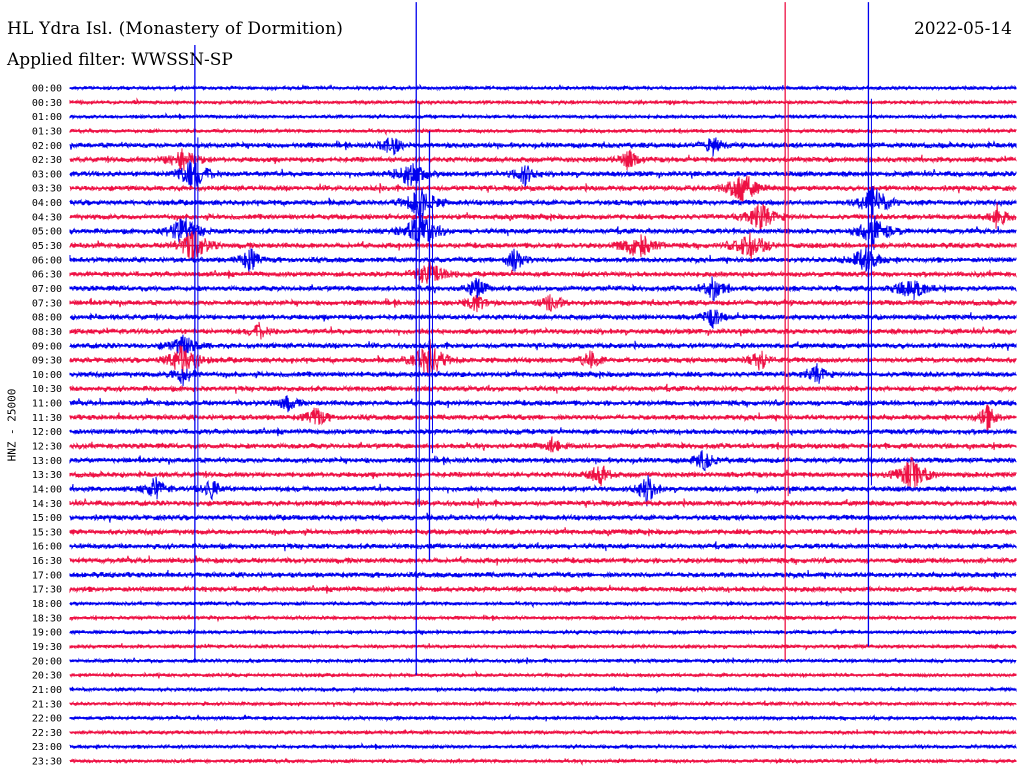 The width and height of the screenshot is (1024, 780). Describe the element at coordinates (524, 189) in the screenshot. I see `trace-row-0330: 03:30` at that location.